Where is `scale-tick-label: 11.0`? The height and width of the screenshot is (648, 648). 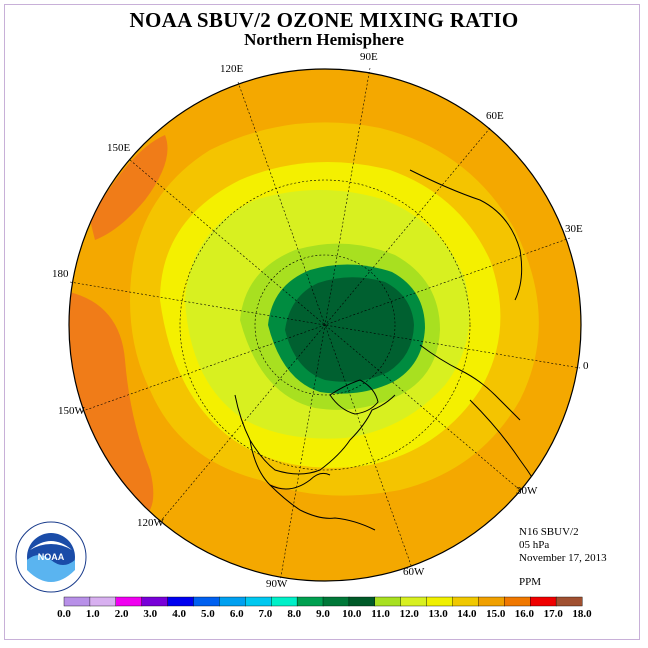
scale-tick-label: 11.0 is located at coordinates (380, 614).